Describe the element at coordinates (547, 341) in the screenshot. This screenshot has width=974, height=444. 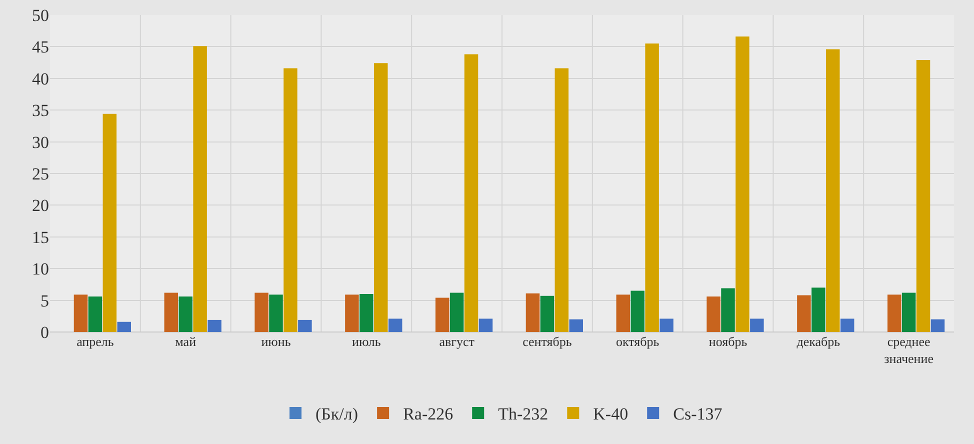
I see `x-tick-label: сентябрь` at that location.